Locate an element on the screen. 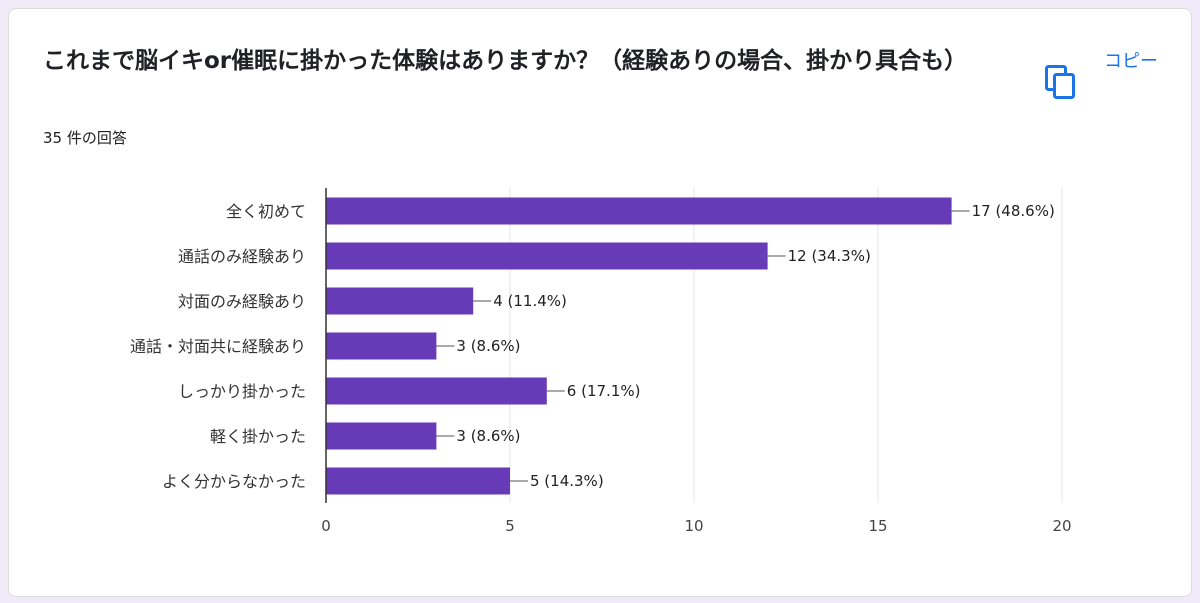  data-label: 4 (11.4%) is located at coordinates (530, 301).